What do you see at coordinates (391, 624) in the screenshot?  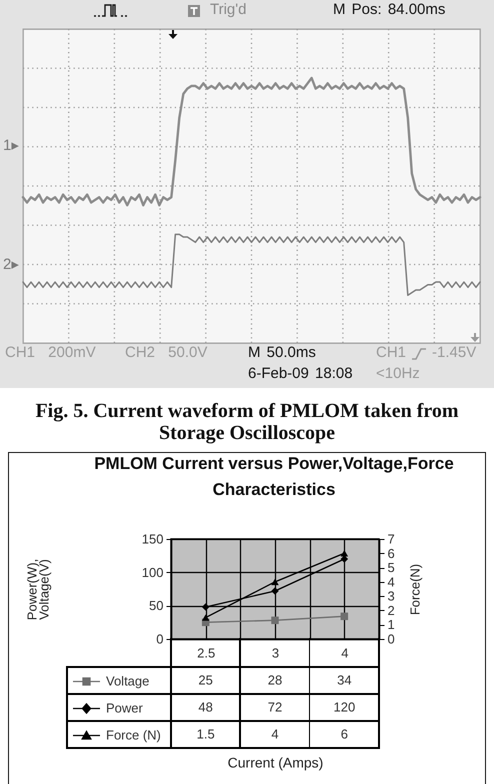 I see `y2-tick-label: 1` at bounding box center [391, 624].